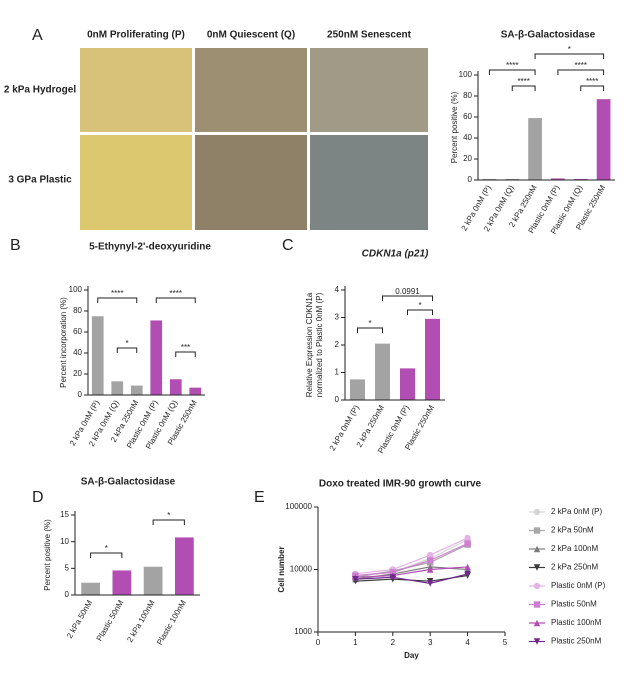  What do you see at coordinates (37, 35) in the screenshot?
I see `panel-letter: A` at bounding box center [37, 35].